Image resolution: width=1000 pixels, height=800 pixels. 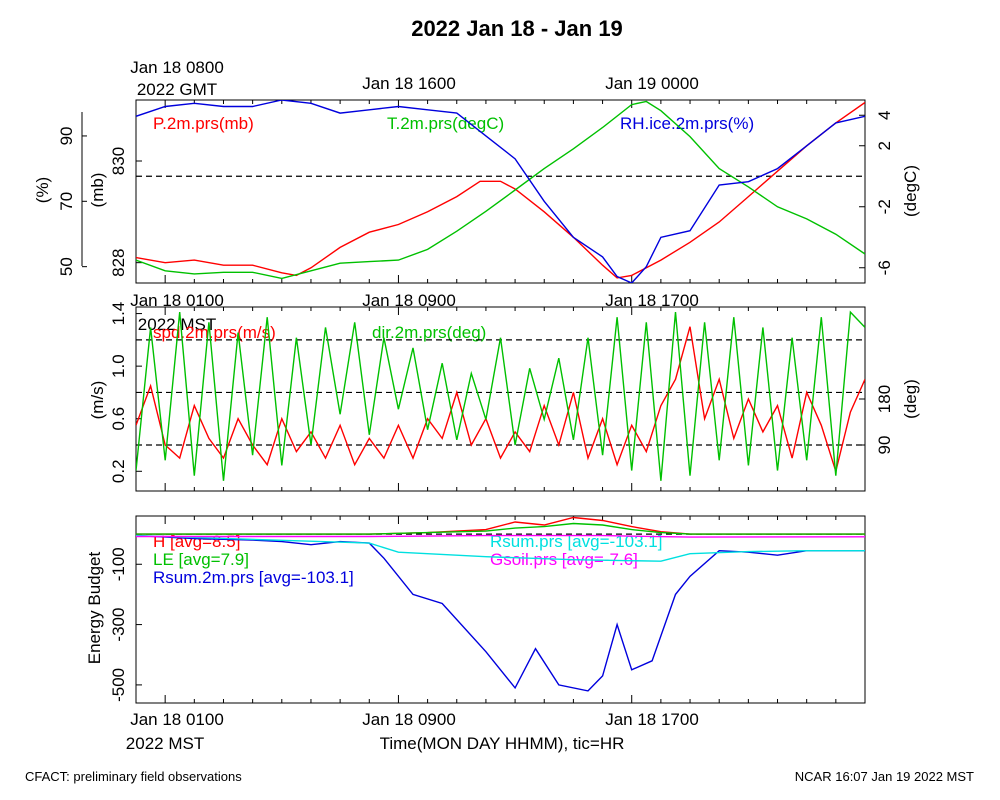 I want to click on spd-tick-label: 1.4, so click(x=118, y=314).